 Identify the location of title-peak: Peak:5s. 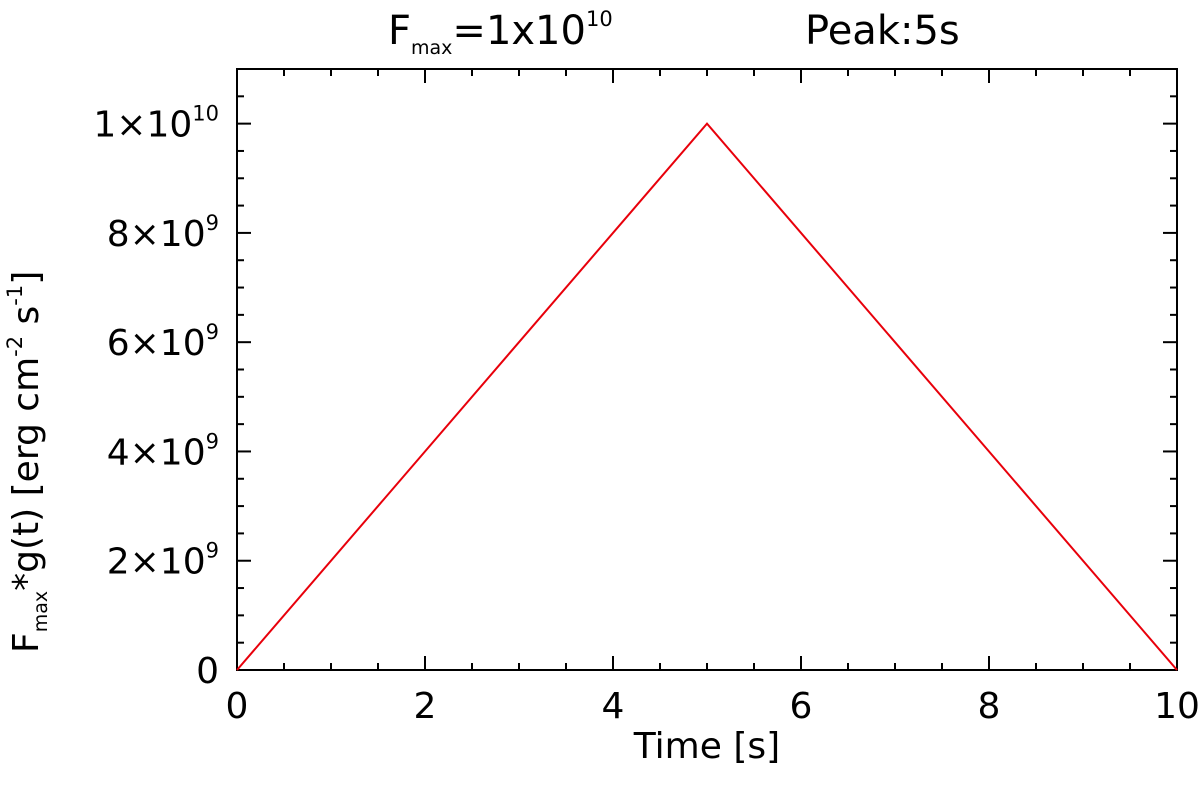
(882, 31).